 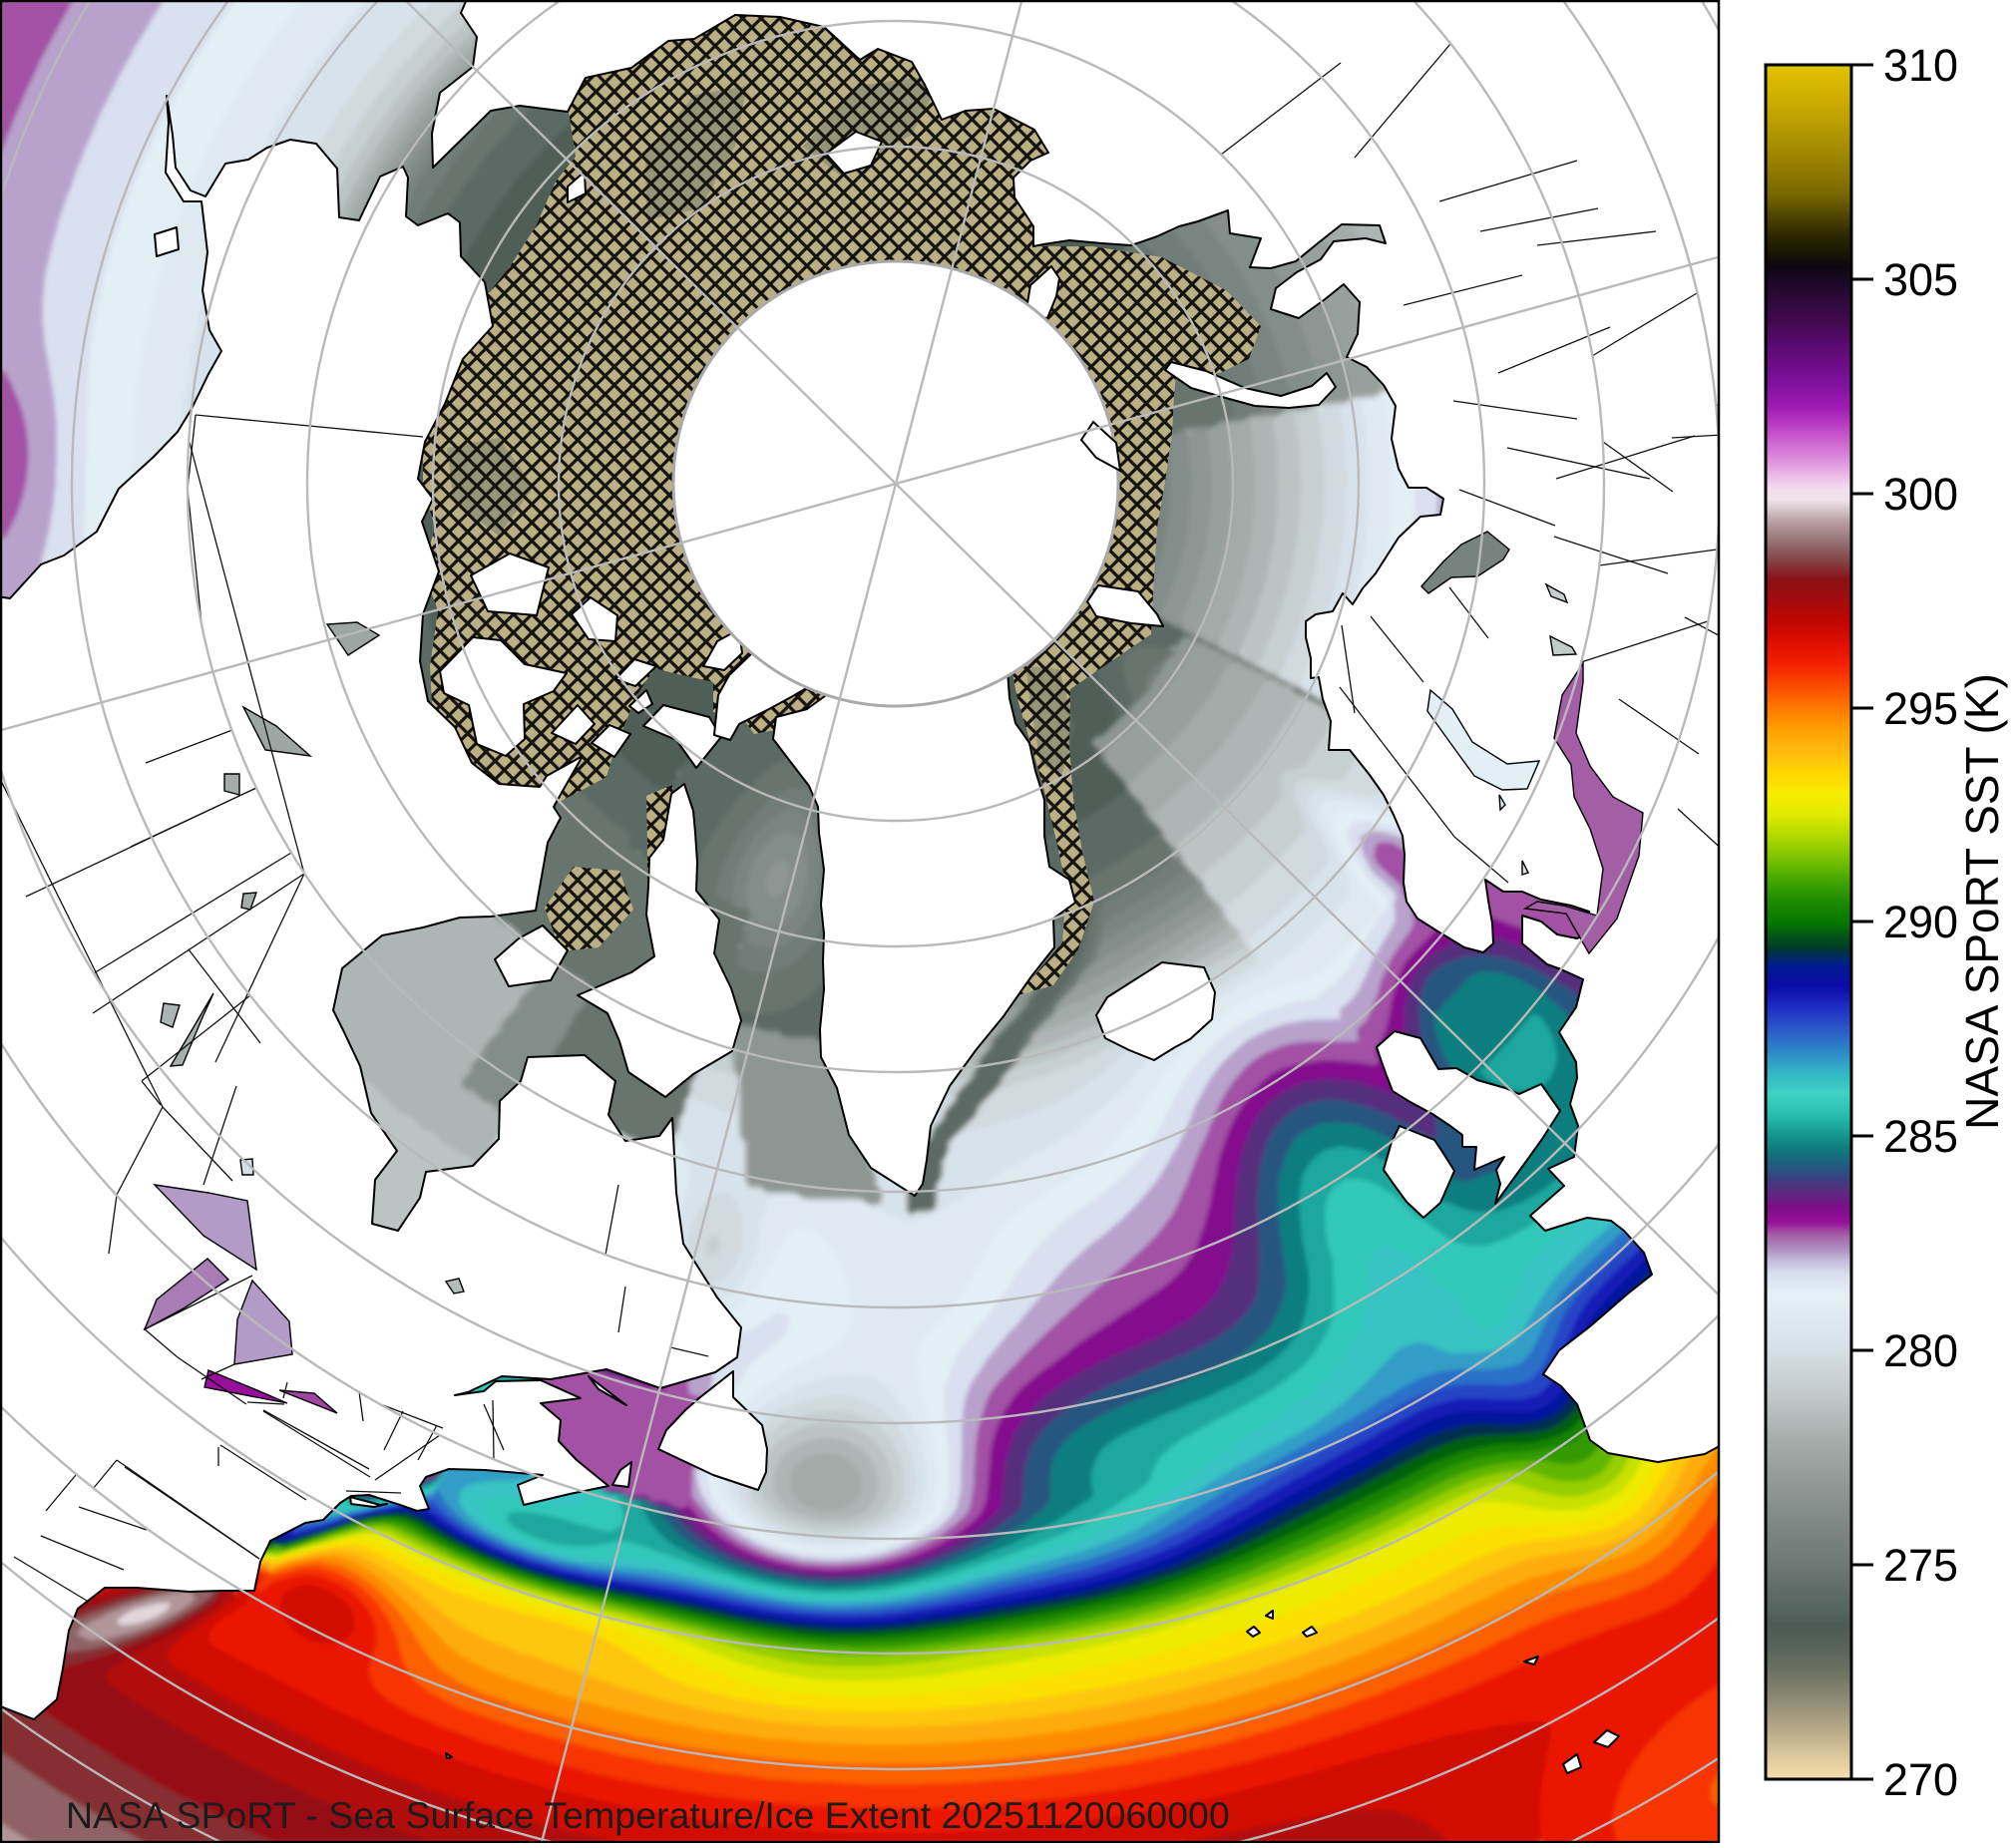 I want to click on svg-text: 275, so click(x=1921, y=1565).